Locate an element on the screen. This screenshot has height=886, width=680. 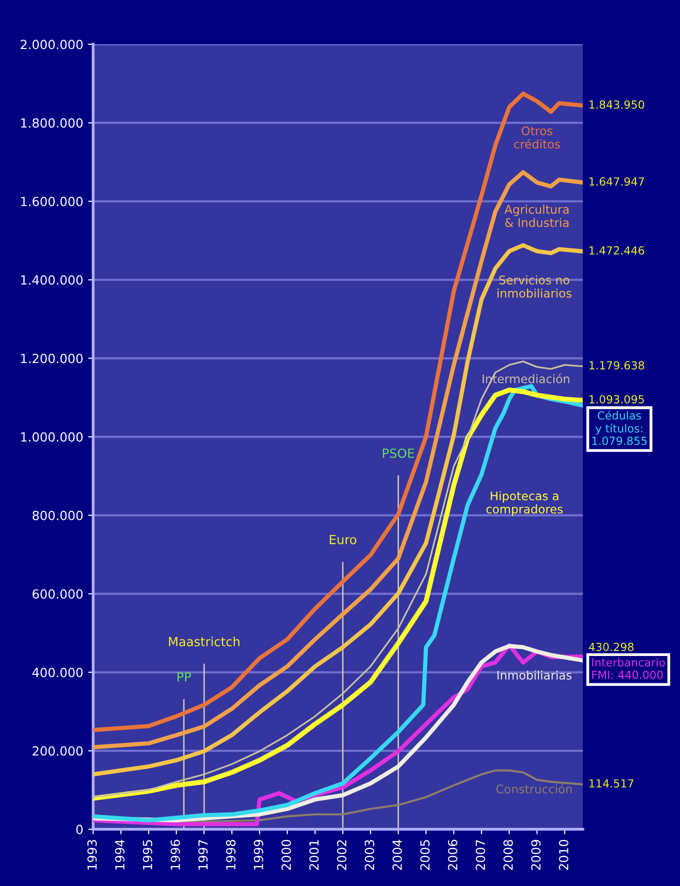
x-tick-label: 2005 is located at coordinates (425, 855).